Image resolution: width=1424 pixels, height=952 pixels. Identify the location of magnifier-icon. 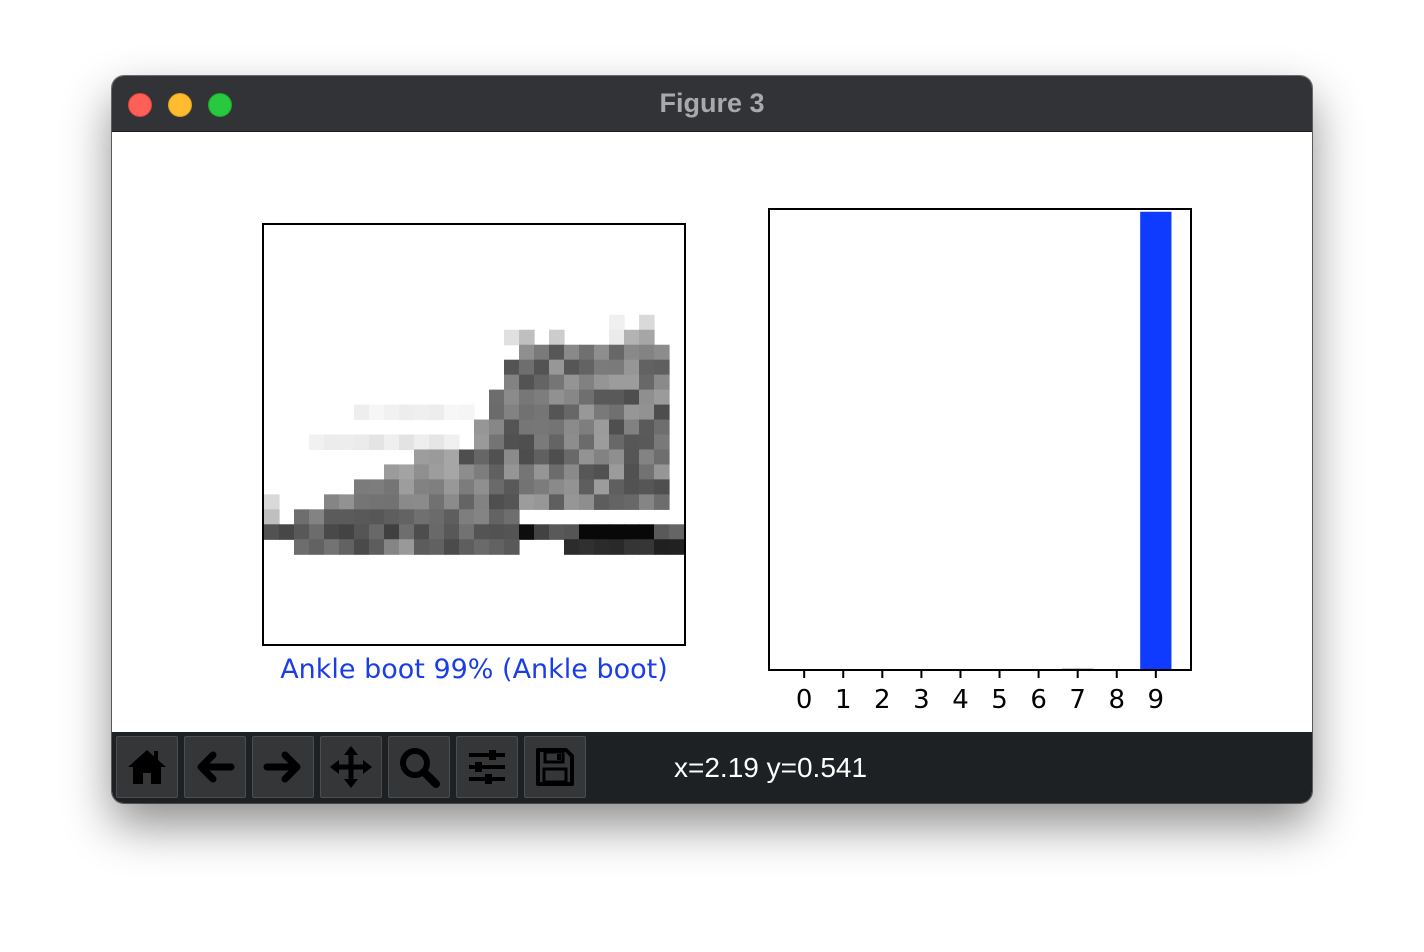
(420, 768).